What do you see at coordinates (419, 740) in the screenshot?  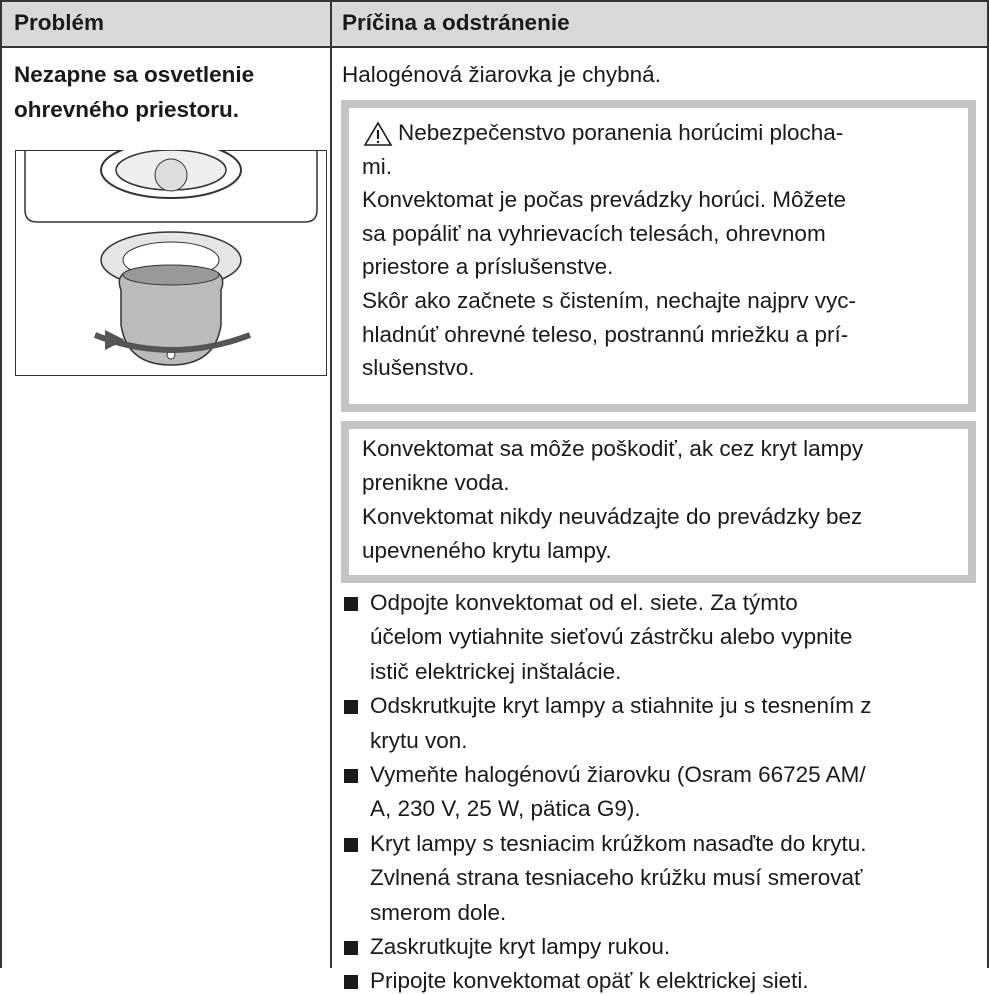 I see `step-text: krytu von.` at bounding box center [419, 740].